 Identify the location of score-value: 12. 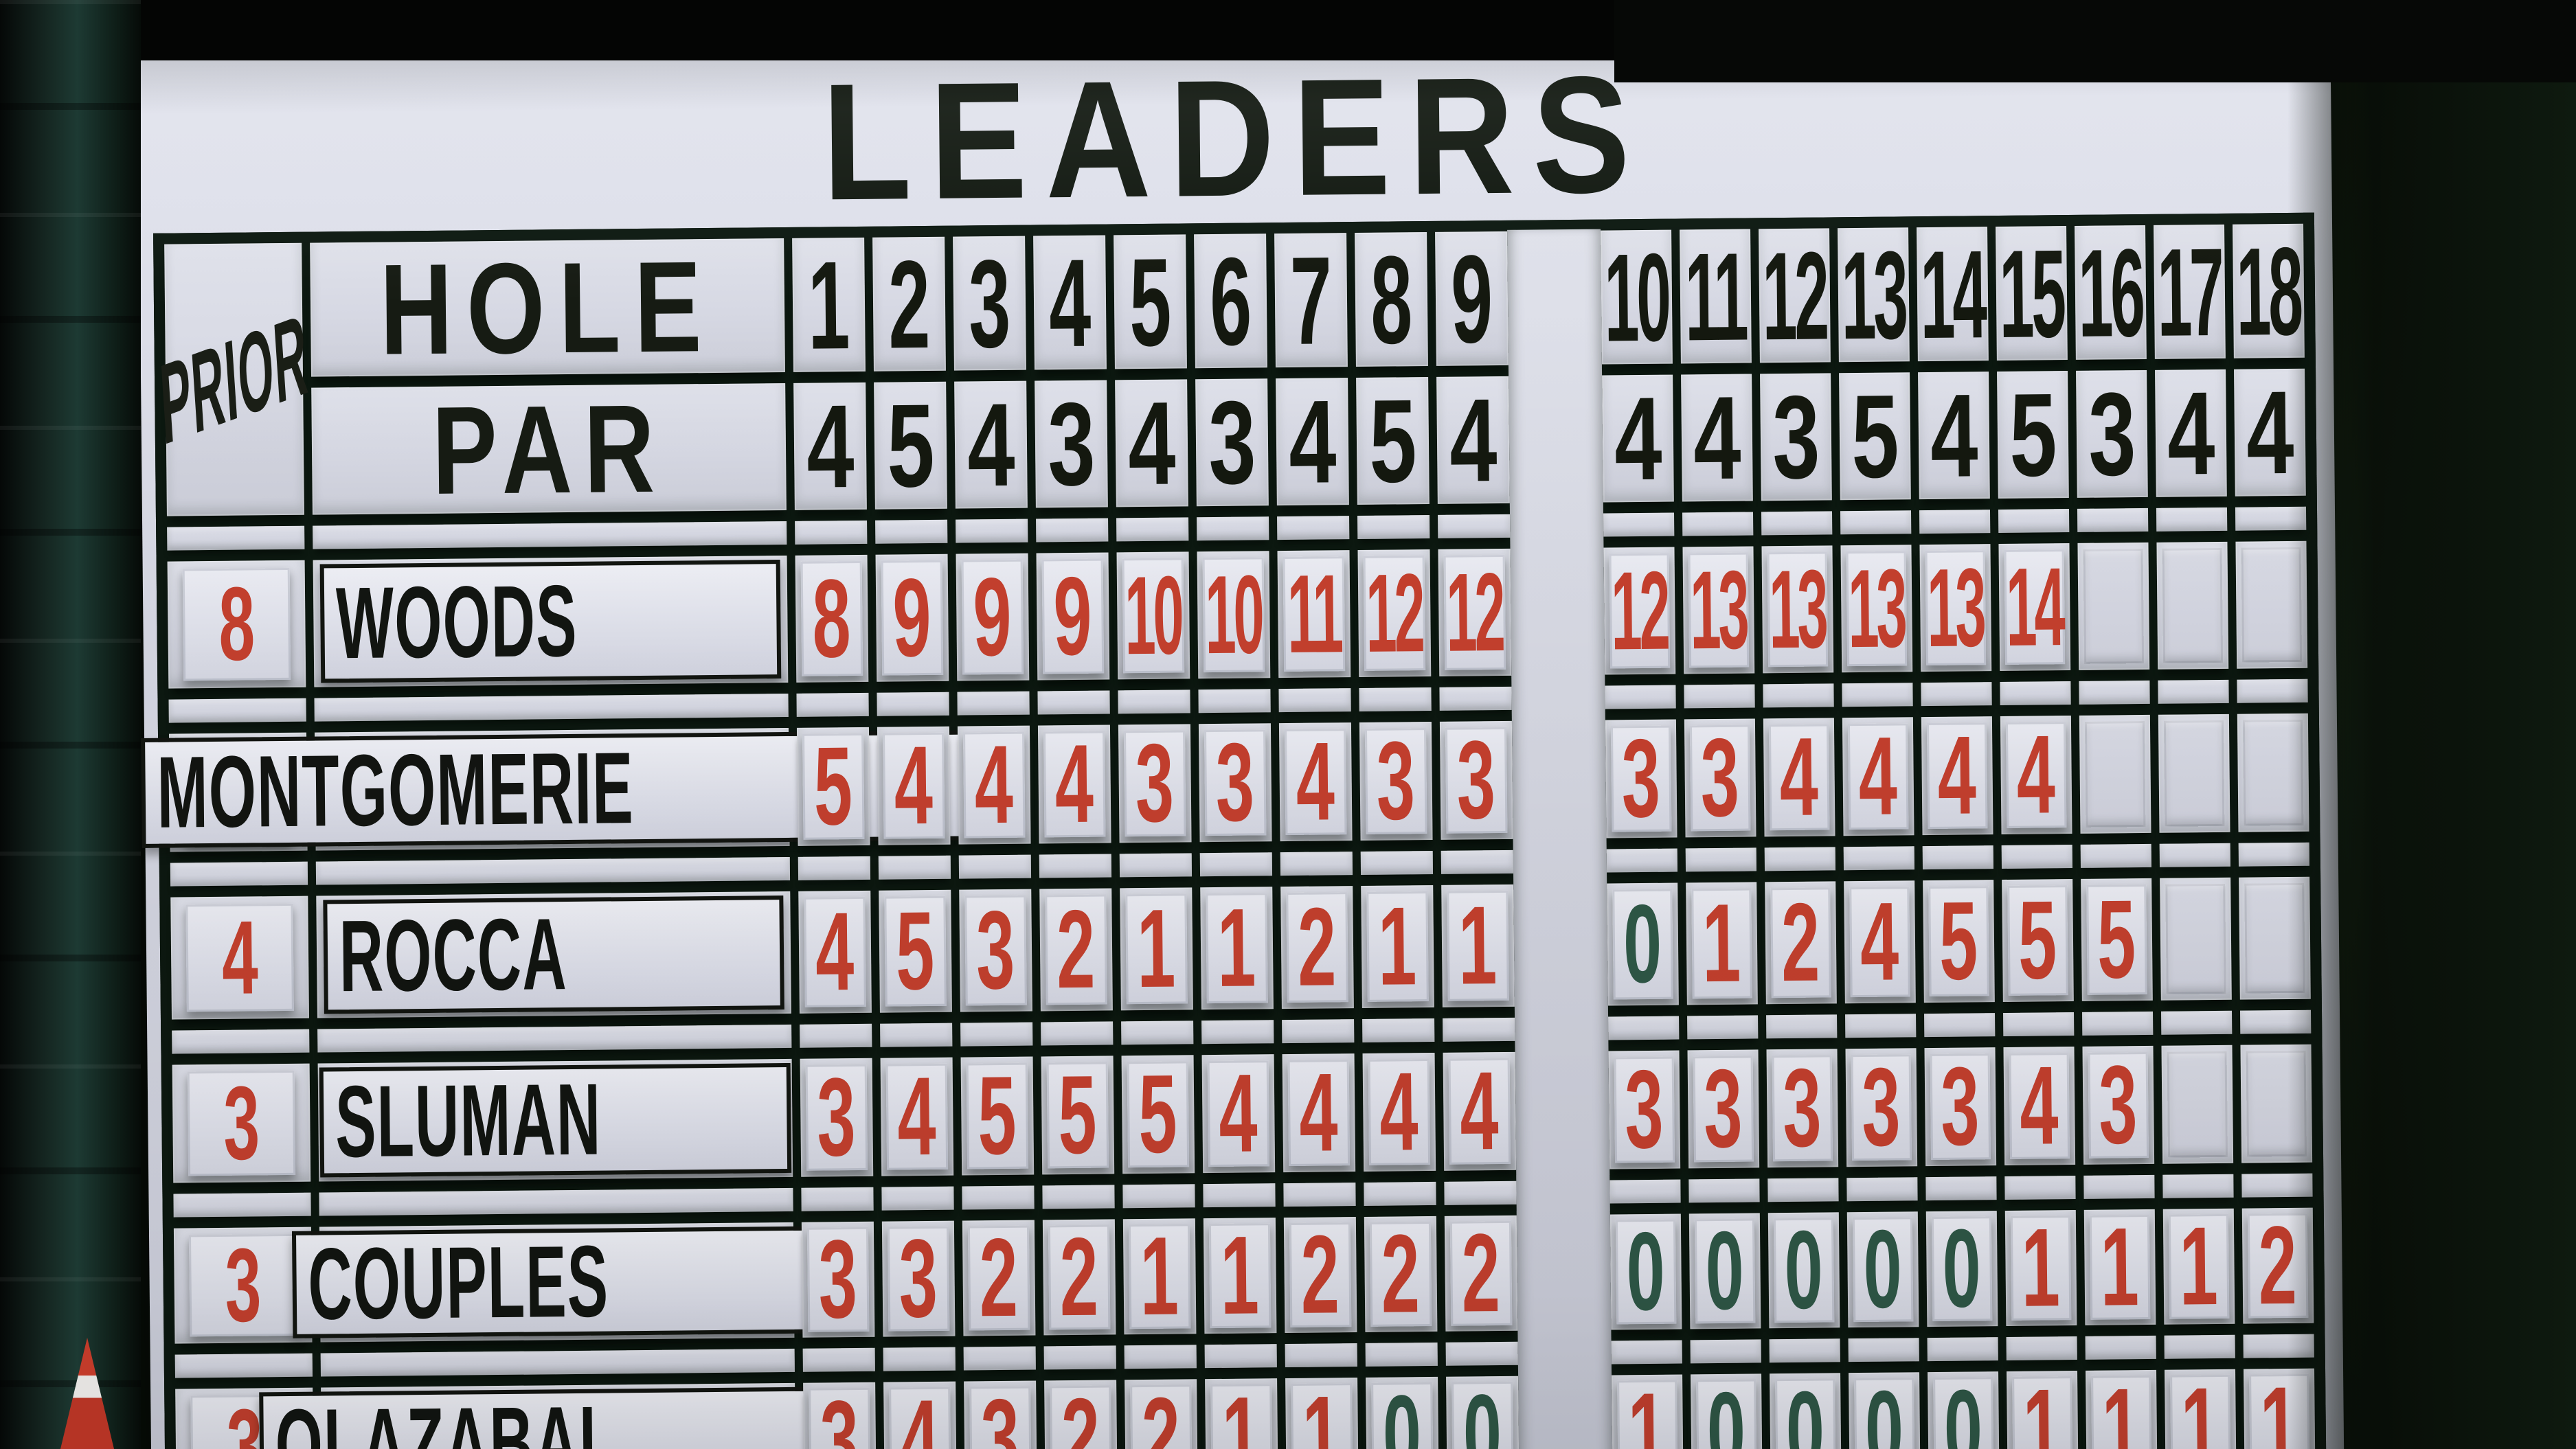
(1394, 613).